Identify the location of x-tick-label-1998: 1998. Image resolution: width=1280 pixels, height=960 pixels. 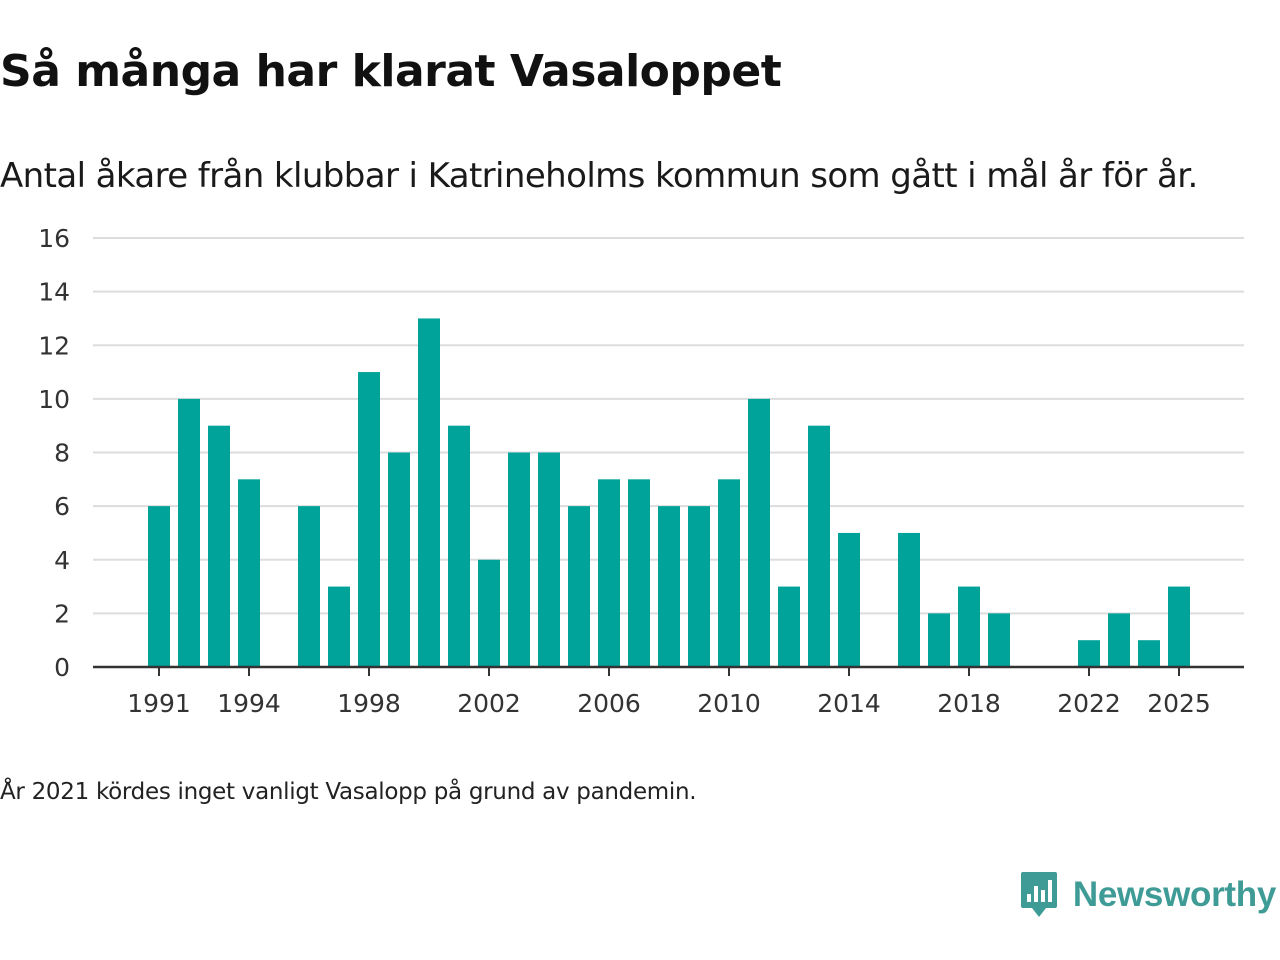
(369, 703).